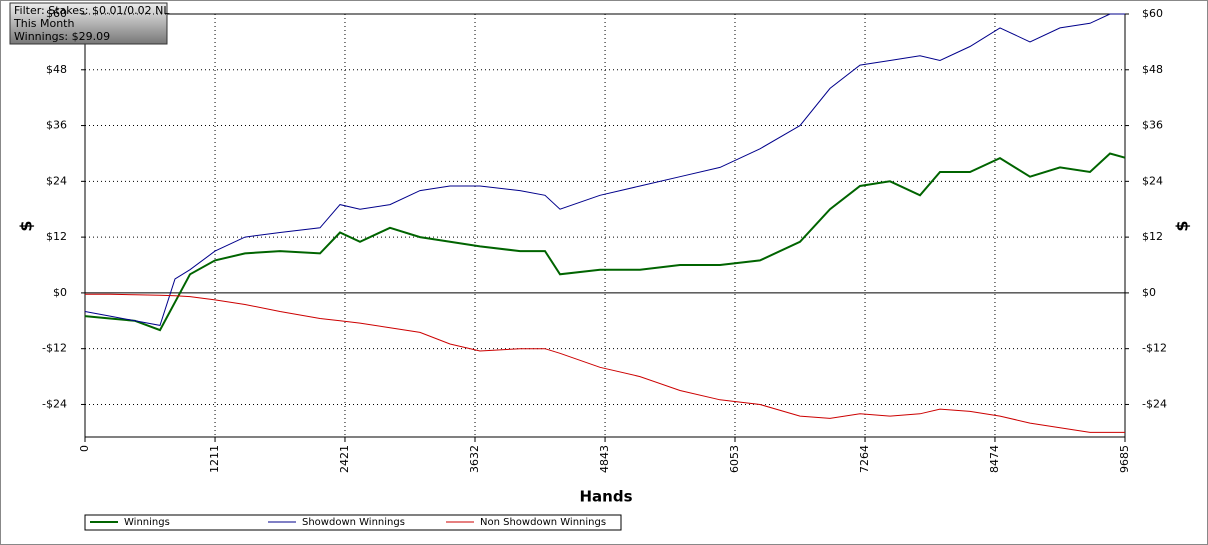 This screenshot has height=545, width=1208. Describe the element at coordinates (43, 23) in the screenshot. I see `info-text: This Month` at that location.